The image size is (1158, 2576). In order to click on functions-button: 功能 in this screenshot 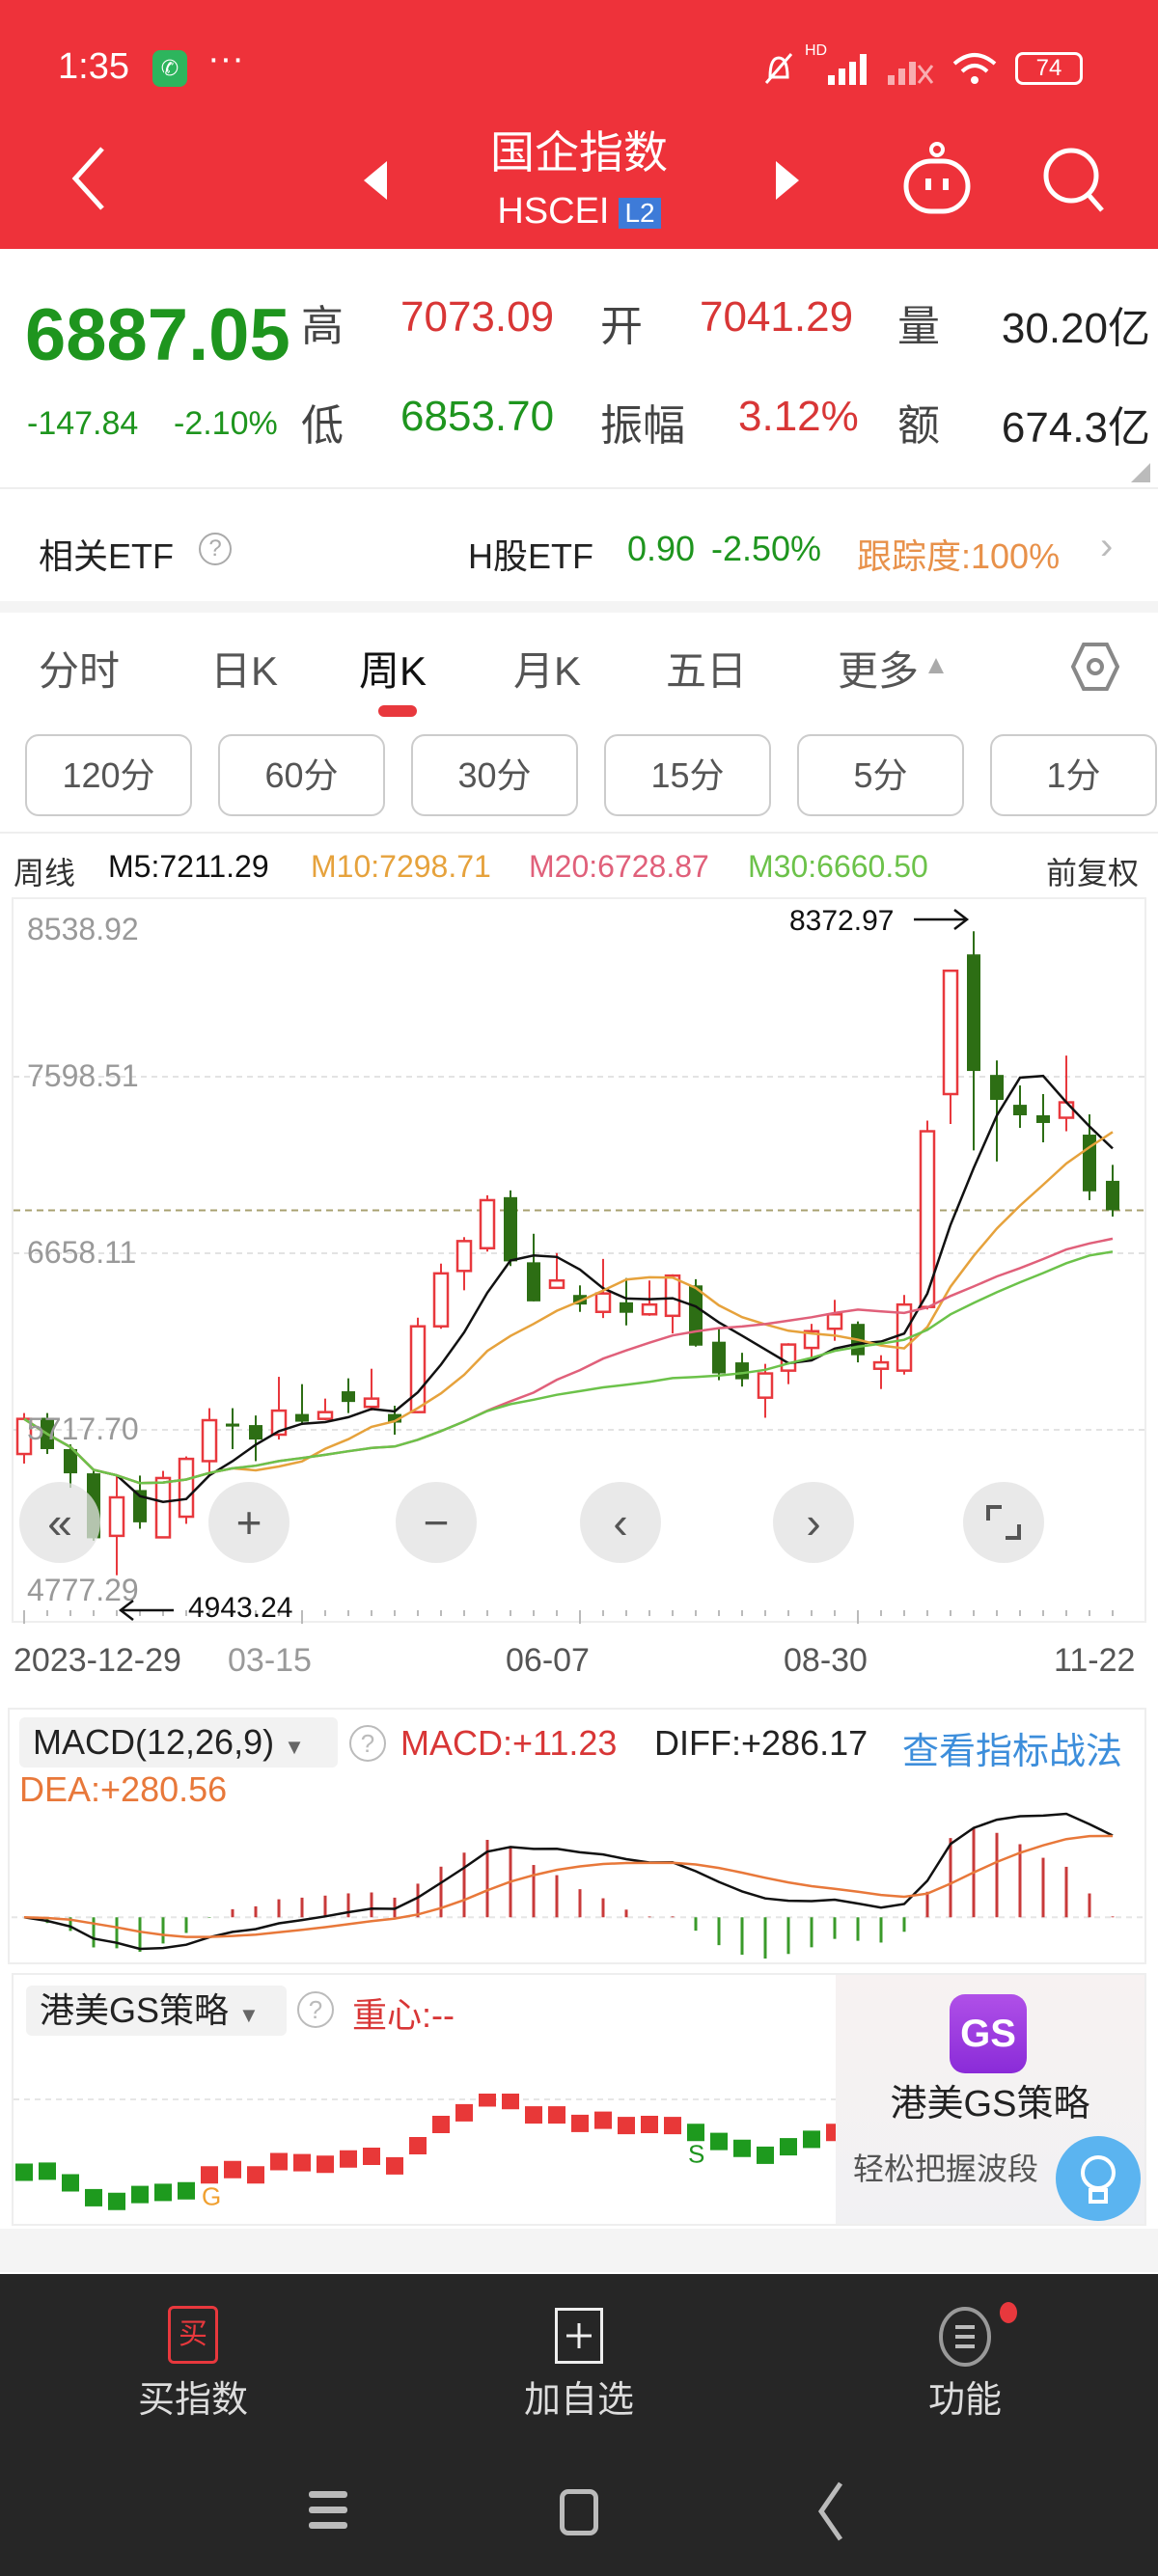, I will do `click(965, 2362)`.